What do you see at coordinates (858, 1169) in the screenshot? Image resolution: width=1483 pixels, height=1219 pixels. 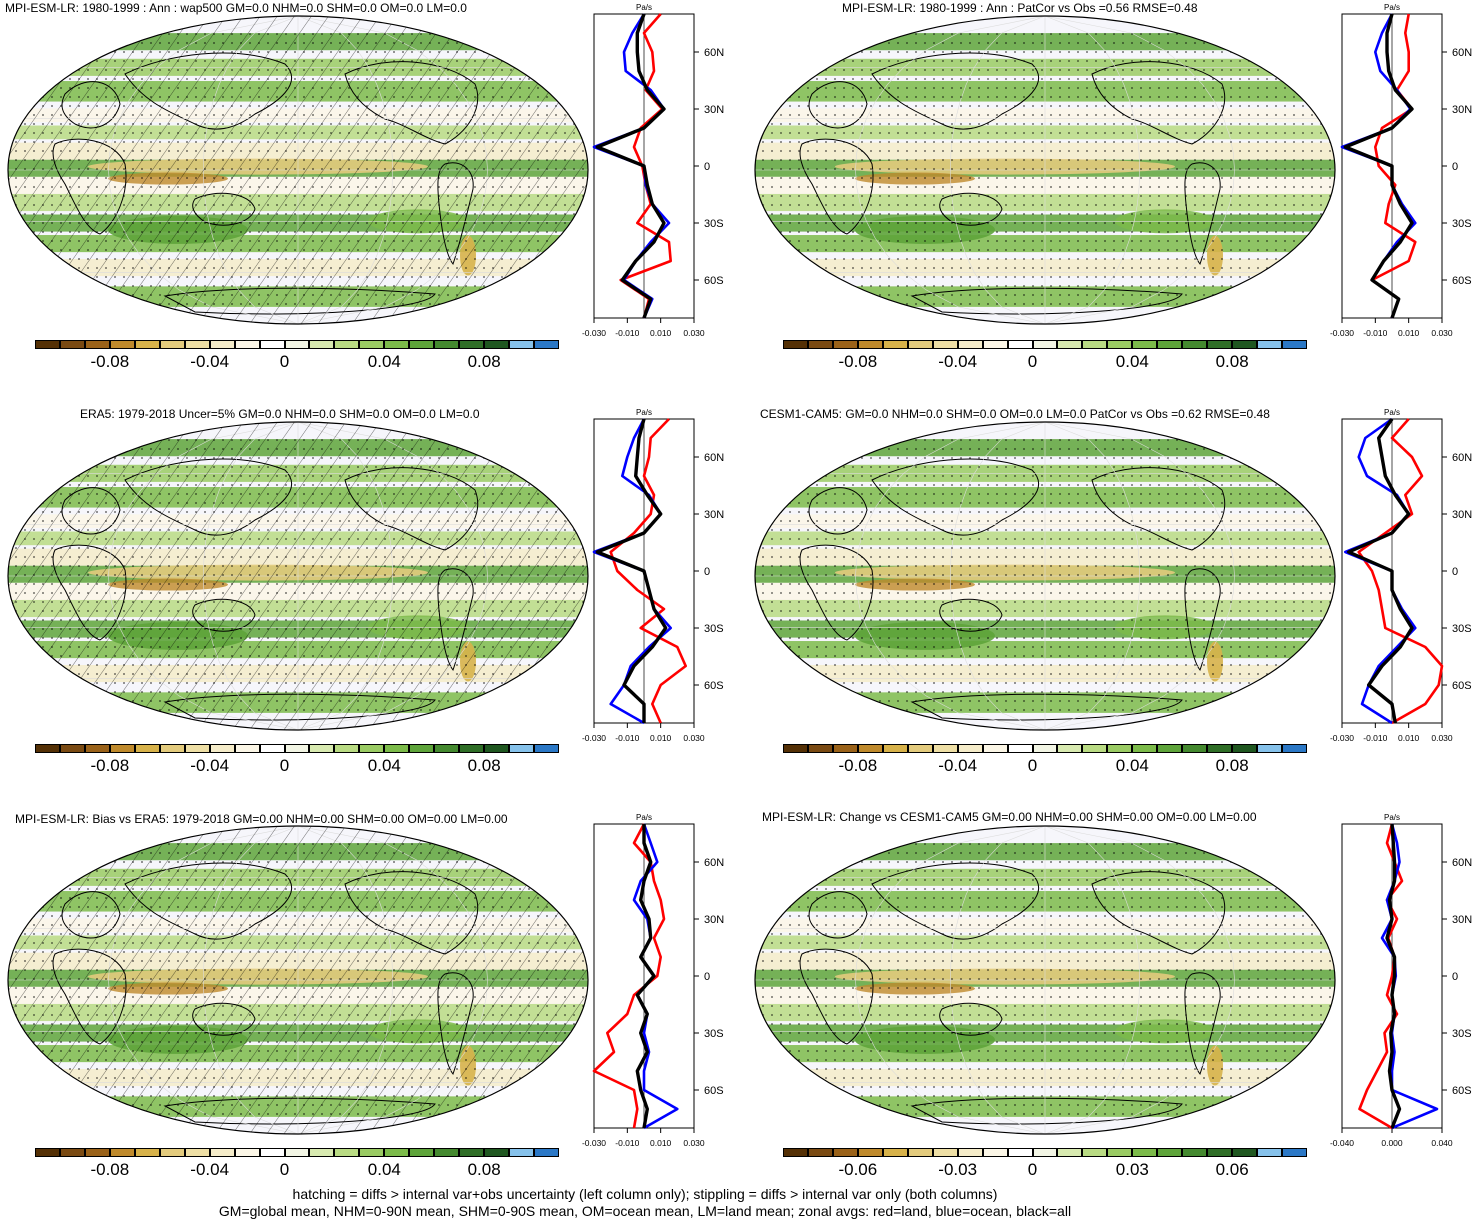 I see `colorbar-tick-label: -0.06` at bounding box center [858, 1169].